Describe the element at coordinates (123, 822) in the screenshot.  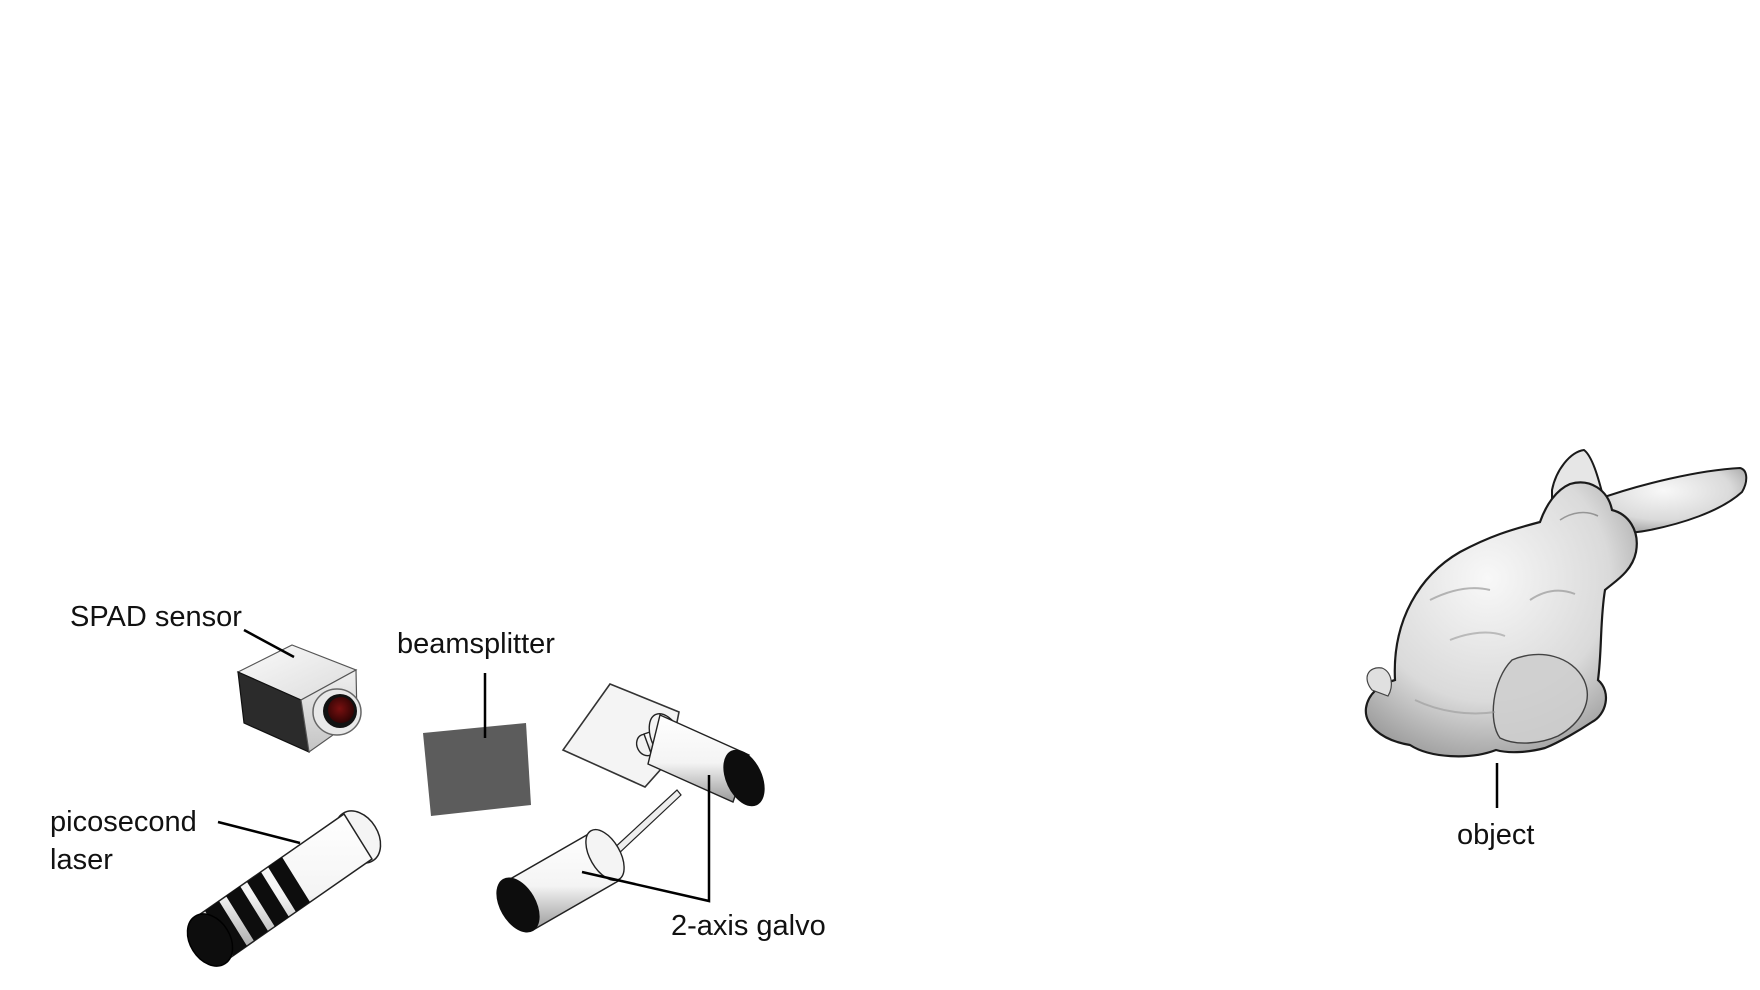
I see `laser-label-line1: picosecond` at that location.